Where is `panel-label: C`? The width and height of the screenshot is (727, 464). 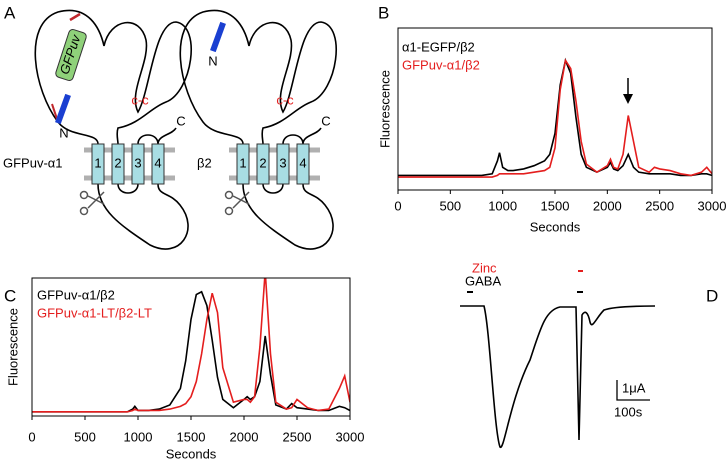
panel-label: C is located at coordinates (10, 295).